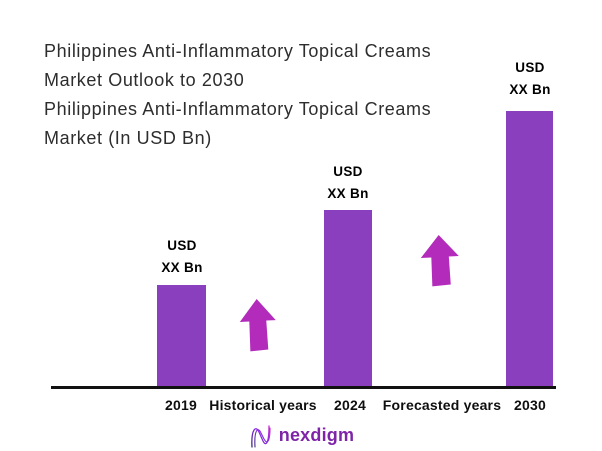 The image size is (602, 451). What do you see at coordinates (529, 249) in the screenshot?
I see `bar-2030` at bounding box center [529, 249].